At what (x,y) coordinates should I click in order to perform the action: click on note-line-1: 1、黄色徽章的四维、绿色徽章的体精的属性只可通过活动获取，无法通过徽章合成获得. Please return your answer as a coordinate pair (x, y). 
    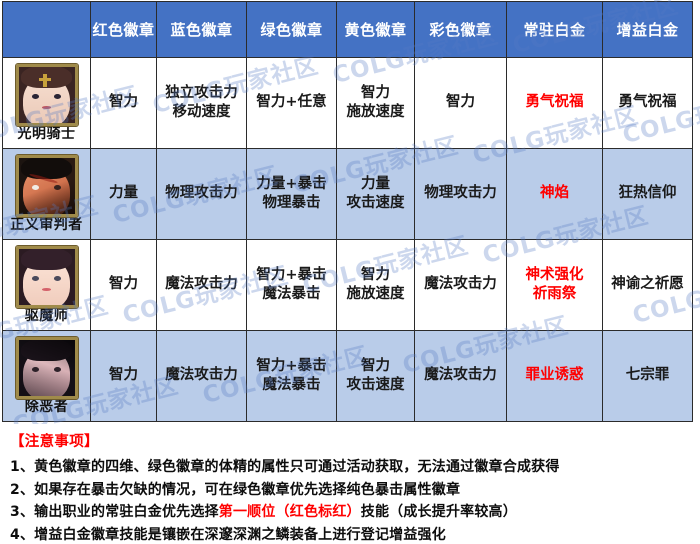
    Looking at the image, I should click on (285, 467).